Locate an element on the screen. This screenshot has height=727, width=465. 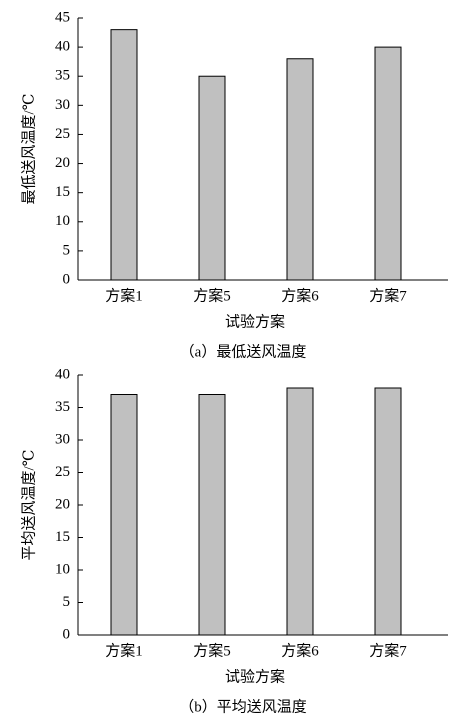
caption: （a）最低送风温度 is located at coordinates (243, 351).